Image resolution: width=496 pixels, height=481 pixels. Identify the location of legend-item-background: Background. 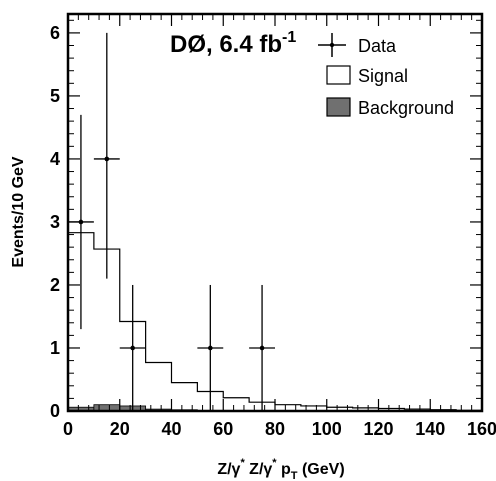
(390, 107).